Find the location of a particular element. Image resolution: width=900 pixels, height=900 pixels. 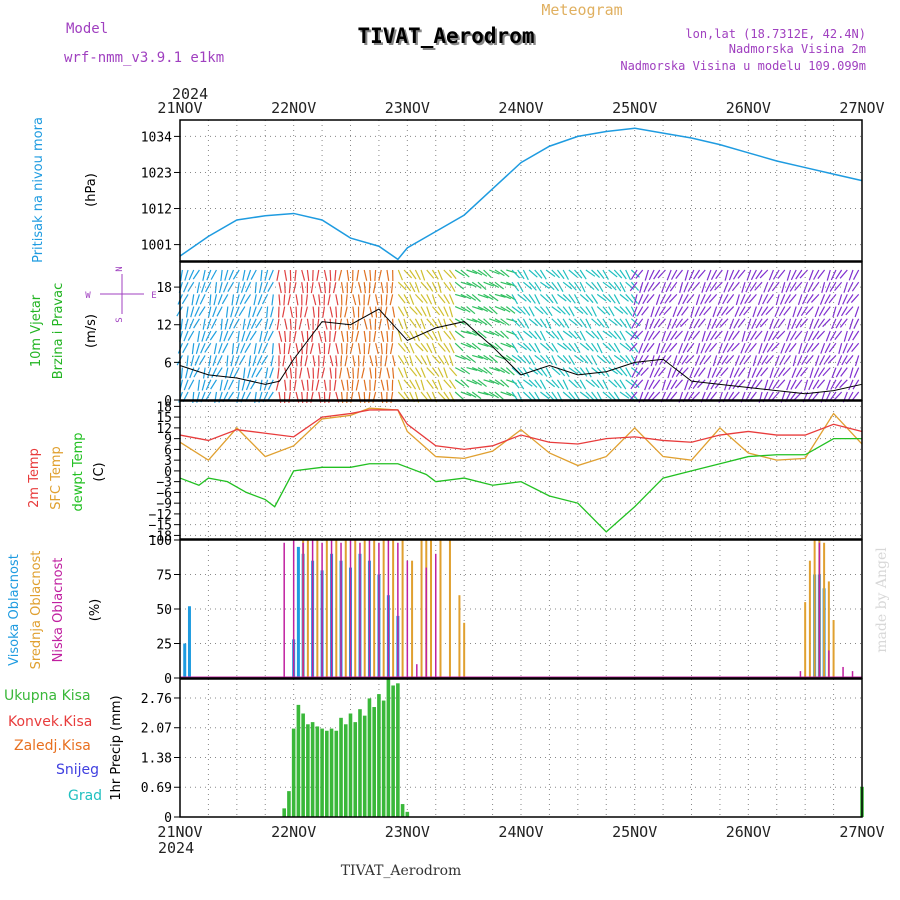

time-tick-bottom: 26NOV is located at coordinates (748, 832).